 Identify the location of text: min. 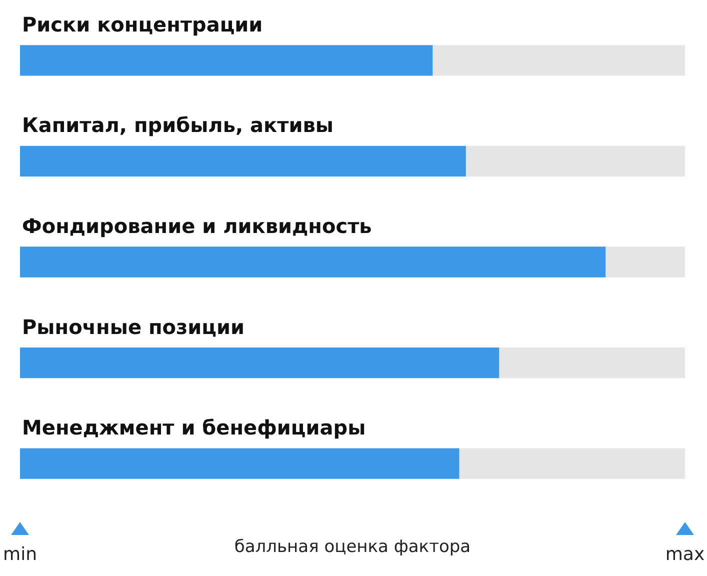
(20, 554).